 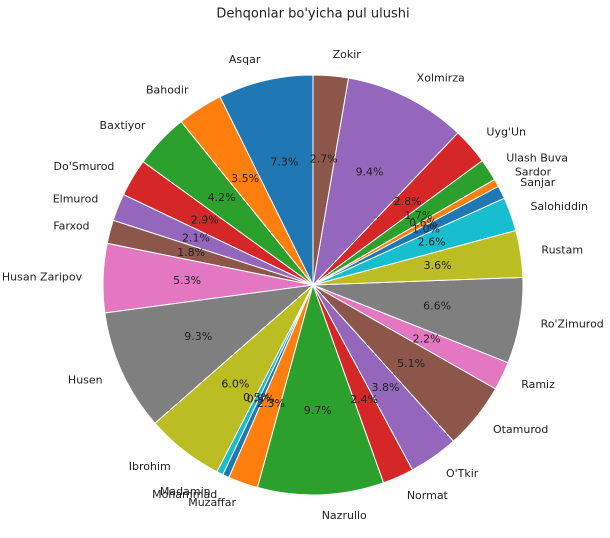 I want to click on slice-label: Sardor, so click(x=533, y=172).